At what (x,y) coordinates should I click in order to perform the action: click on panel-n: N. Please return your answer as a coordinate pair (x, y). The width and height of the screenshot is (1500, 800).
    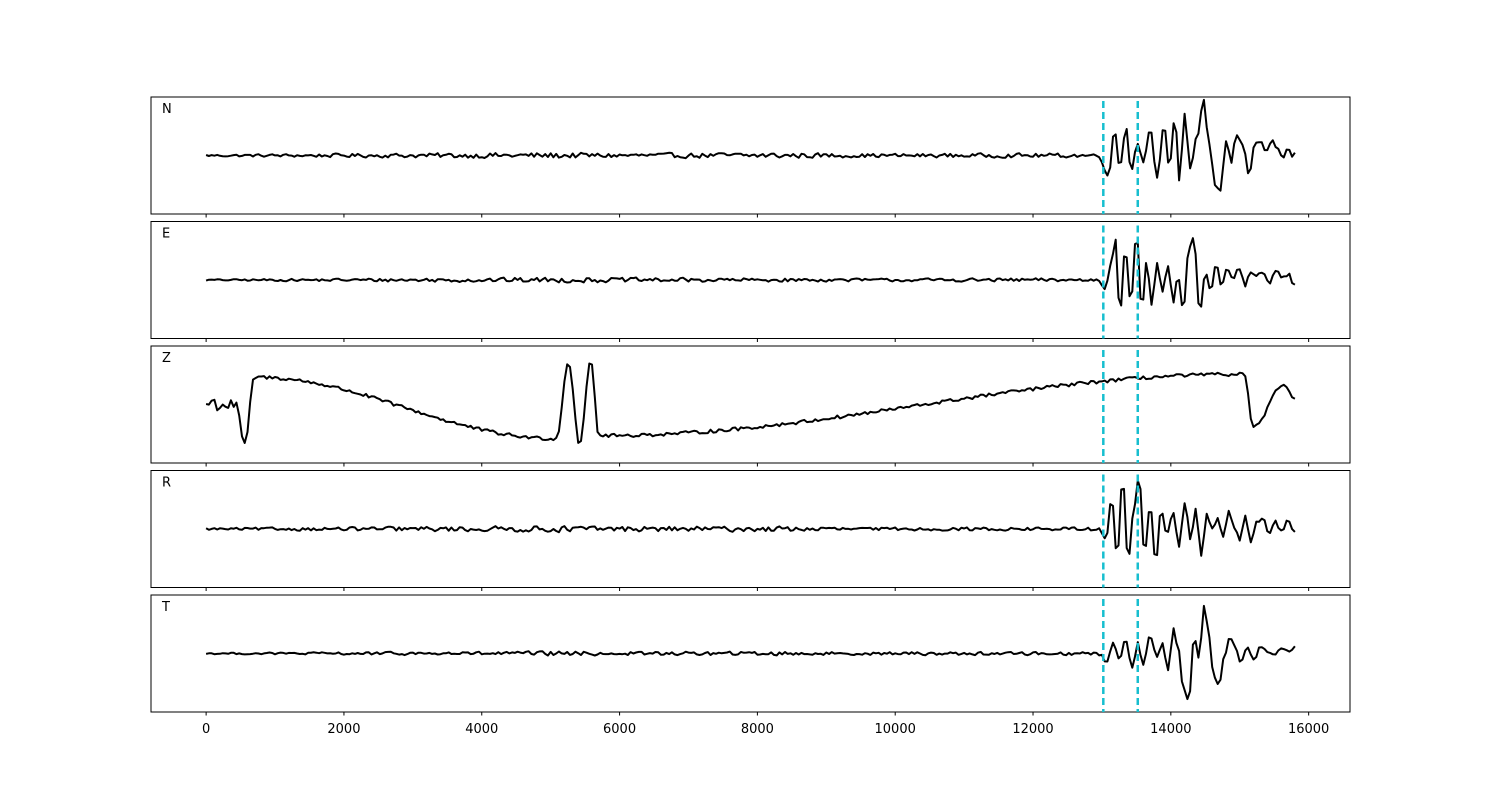
    Looking at the image, I should click on (750, 157).